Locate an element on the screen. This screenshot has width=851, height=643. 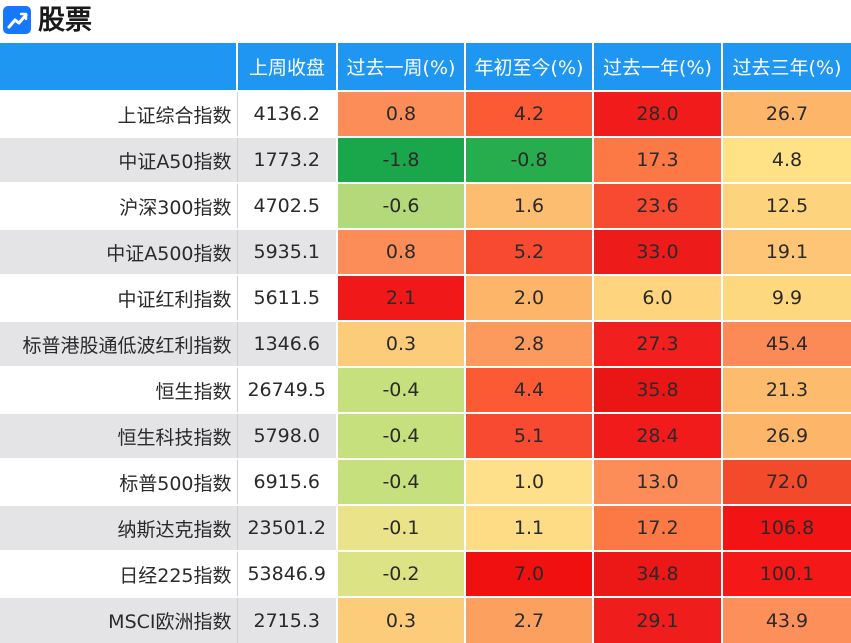
index-name: 上证综合指数 is located at coordinates (119, 113).